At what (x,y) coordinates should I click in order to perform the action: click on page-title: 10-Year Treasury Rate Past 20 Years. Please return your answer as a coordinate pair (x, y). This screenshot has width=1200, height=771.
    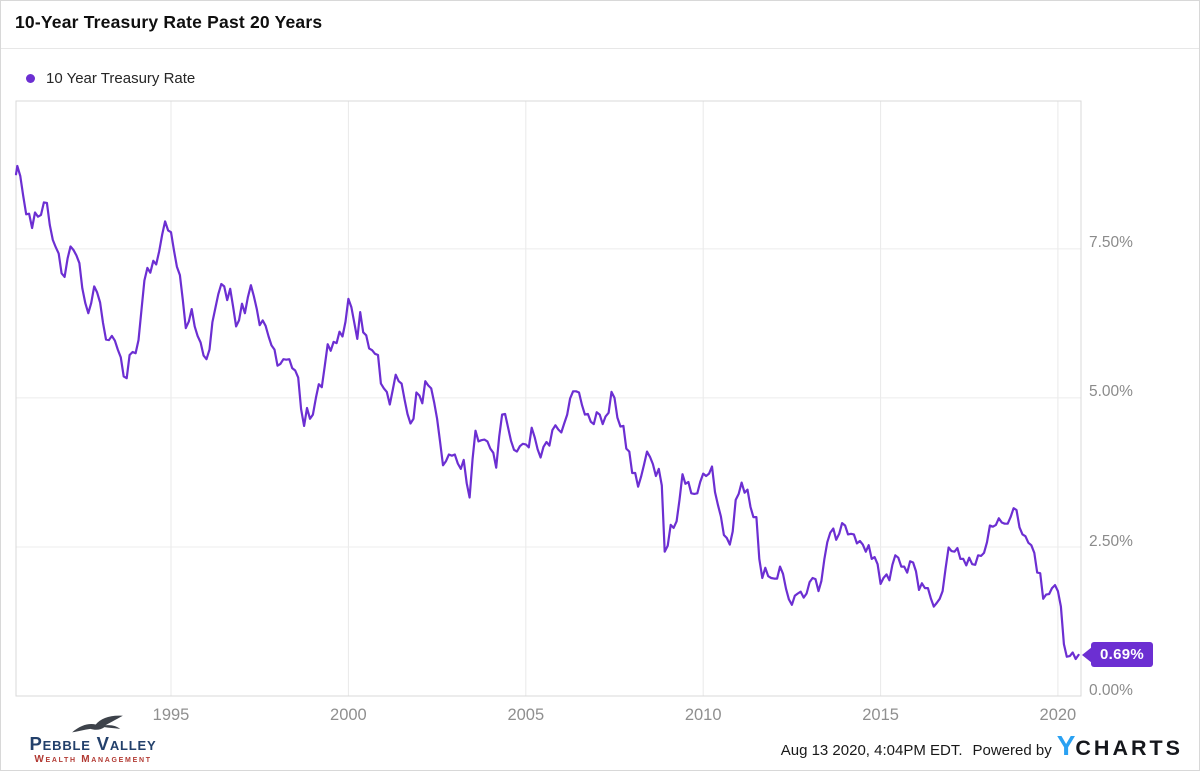
    Looking at the image, I should click on (169, 22).